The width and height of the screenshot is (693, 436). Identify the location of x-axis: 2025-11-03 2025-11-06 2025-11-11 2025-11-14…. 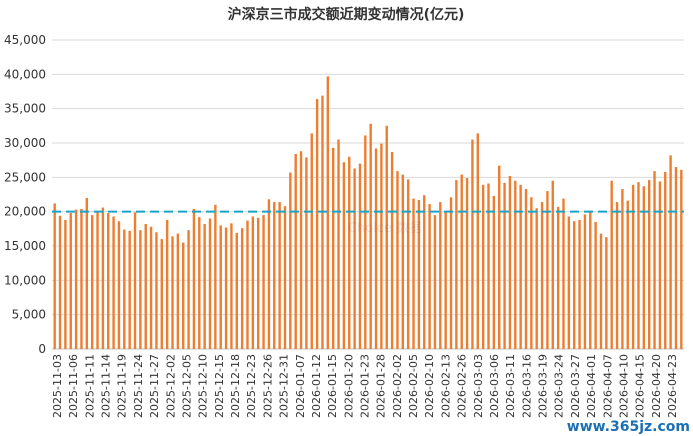
(365, 386).